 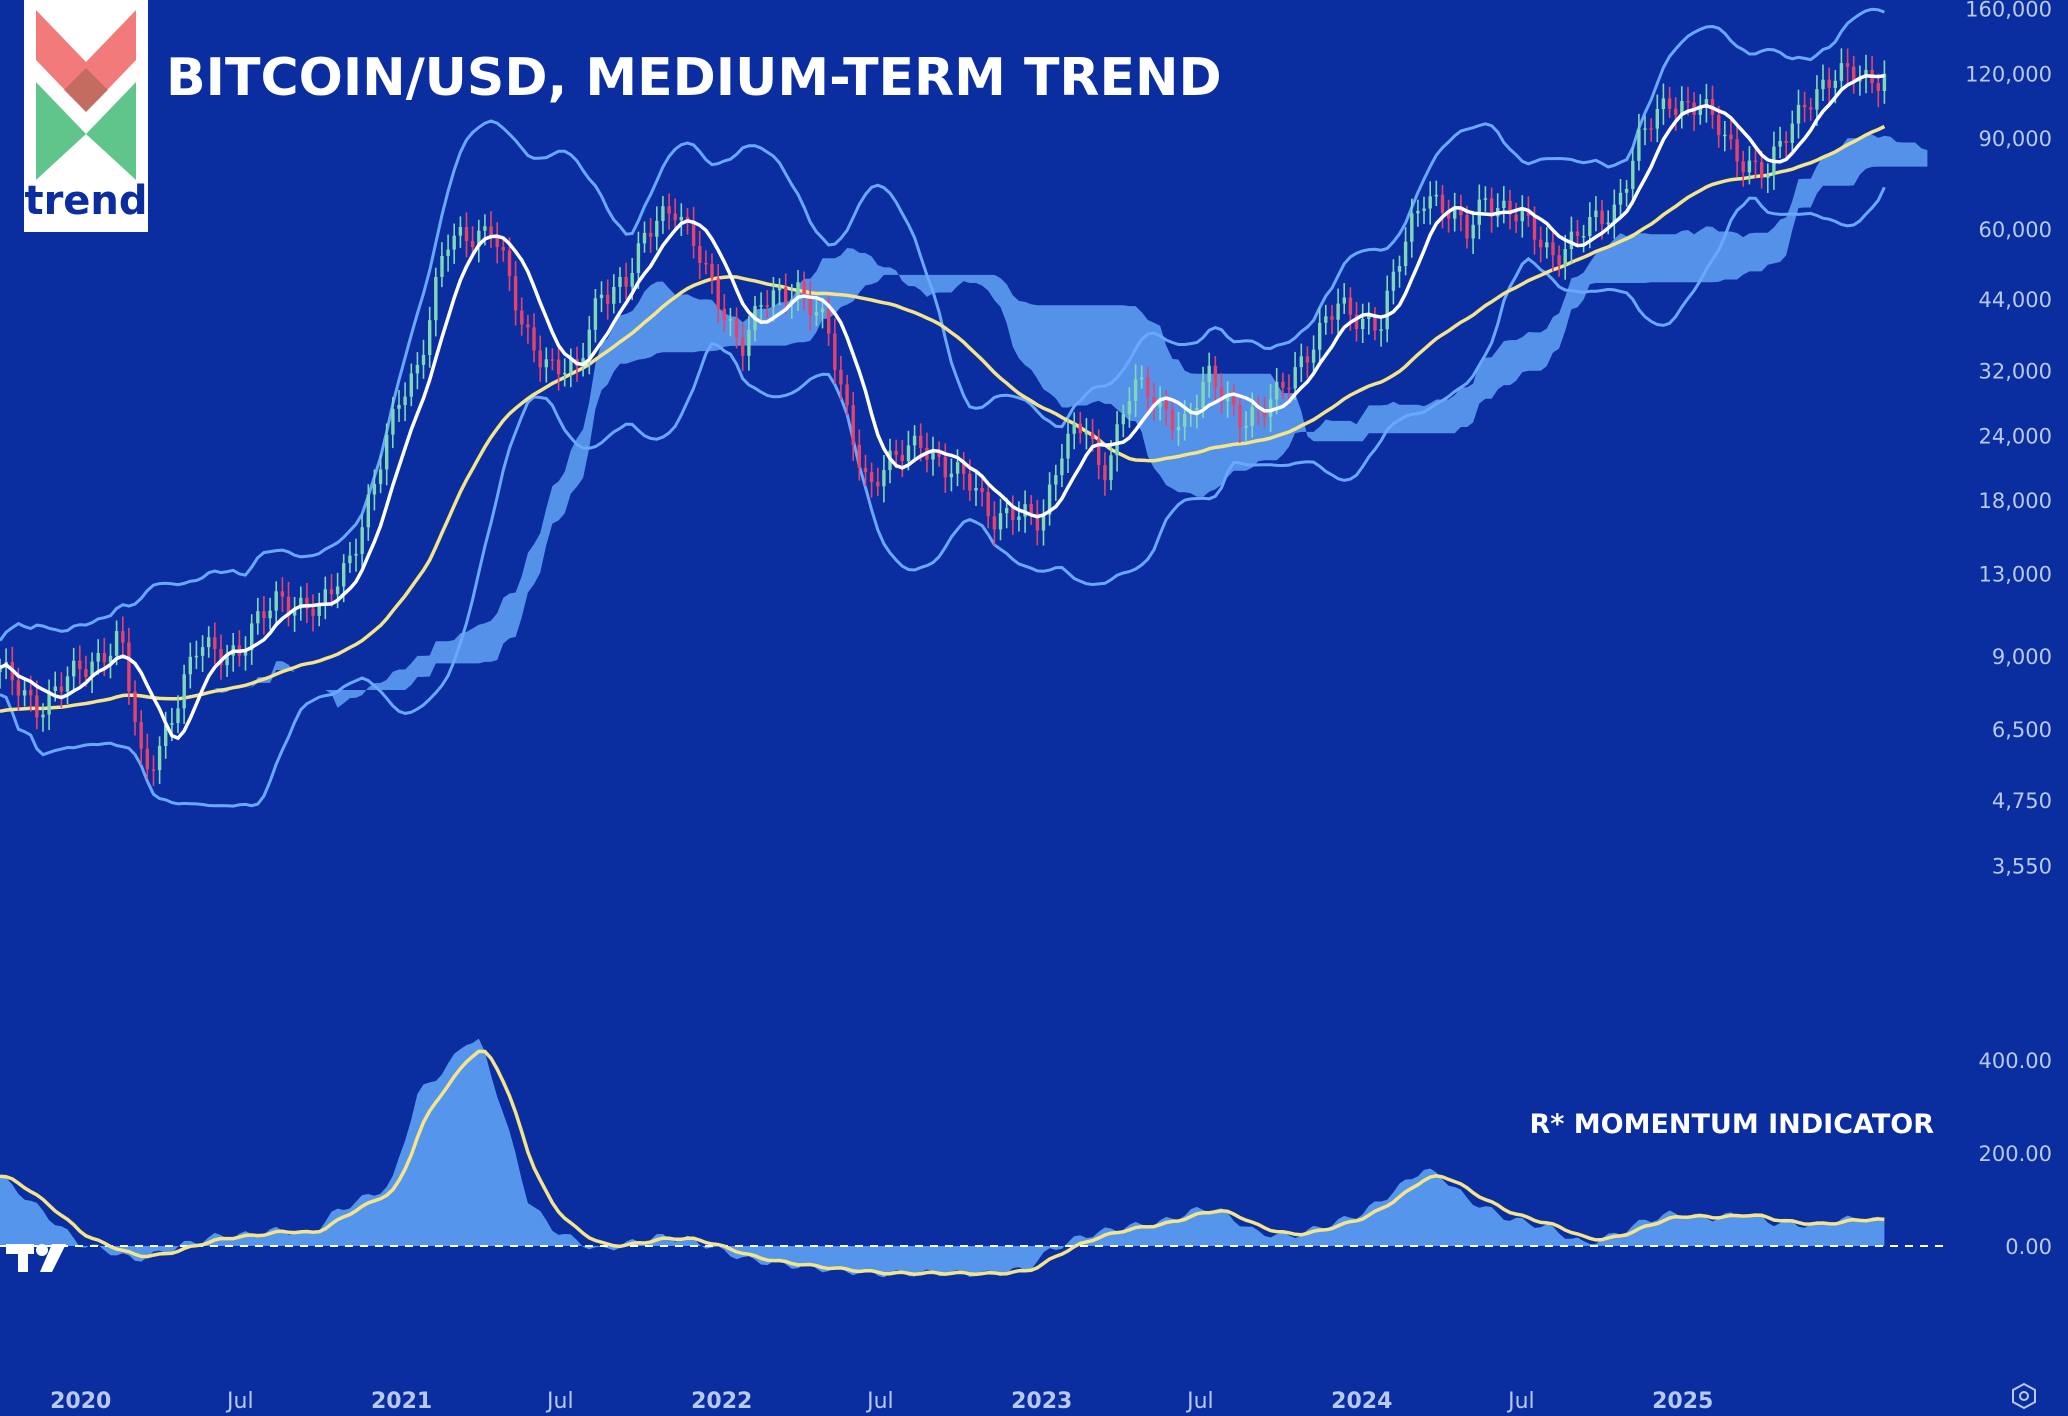 What do you see at coordinates (86, 116) in the screenshot?
I see `trend-logo: trend` at bounding box center [86, 116].